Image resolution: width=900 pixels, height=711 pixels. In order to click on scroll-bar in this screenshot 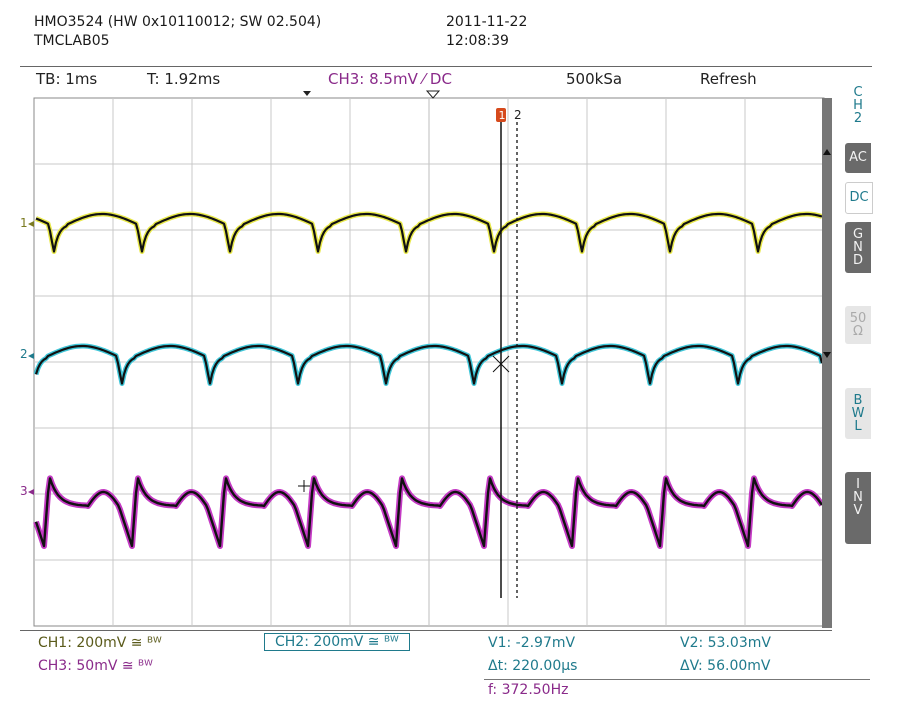, I will do `click(827, 363)`.